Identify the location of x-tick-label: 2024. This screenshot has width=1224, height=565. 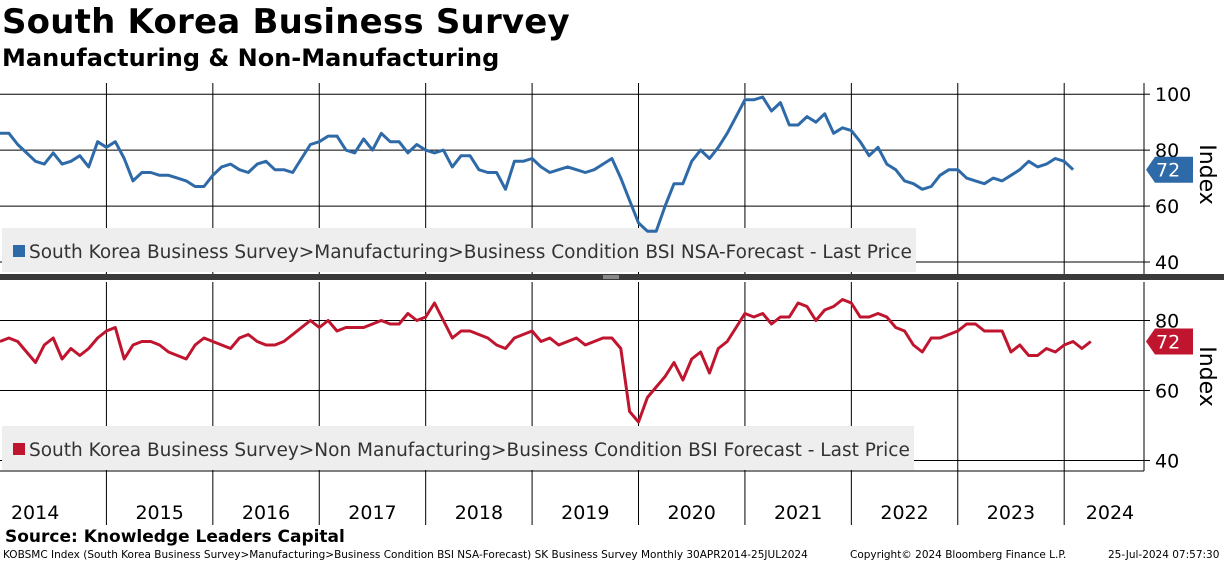
(1110, 513).